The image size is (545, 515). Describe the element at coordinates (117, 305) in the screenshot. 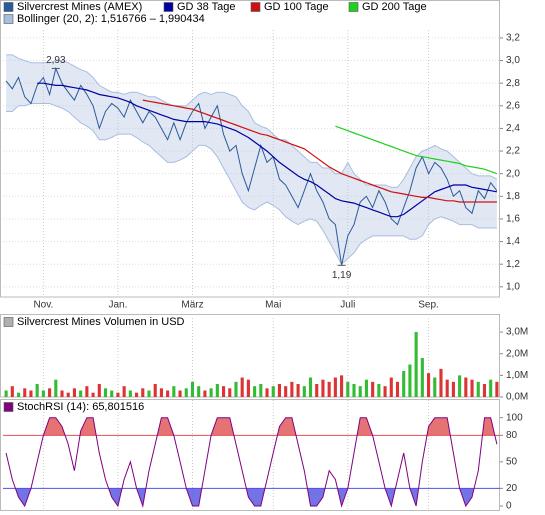

I see `x-tick-label: Jan.` at that location.